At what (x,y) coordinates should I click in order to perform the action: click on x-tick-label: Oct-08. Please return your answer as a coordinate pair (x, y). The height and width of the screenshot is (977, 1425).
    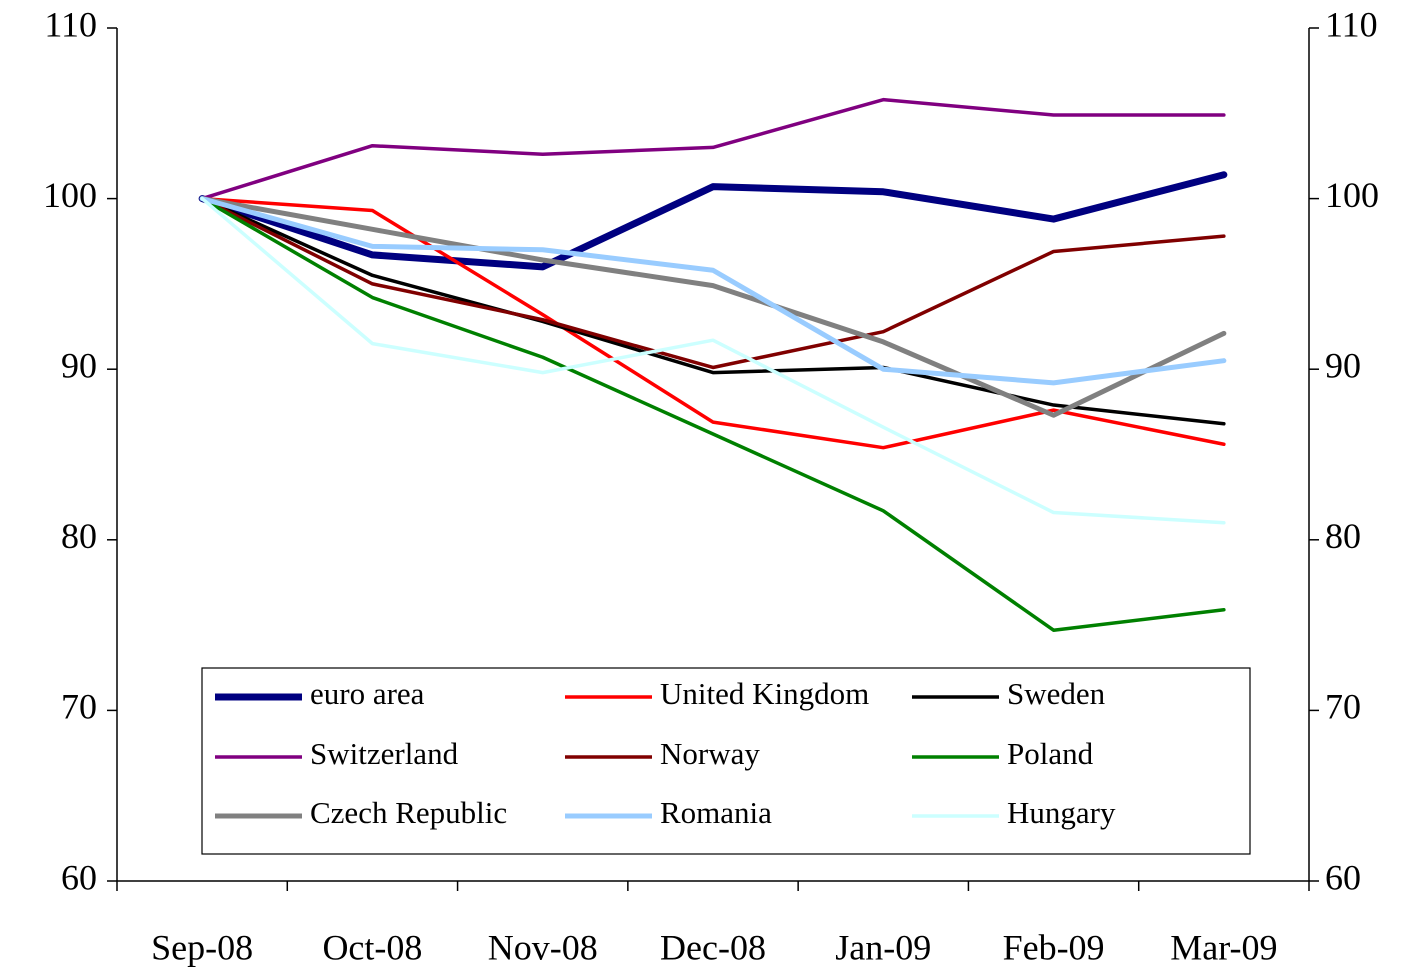
    Looking at the image, I should click on (372, 947).